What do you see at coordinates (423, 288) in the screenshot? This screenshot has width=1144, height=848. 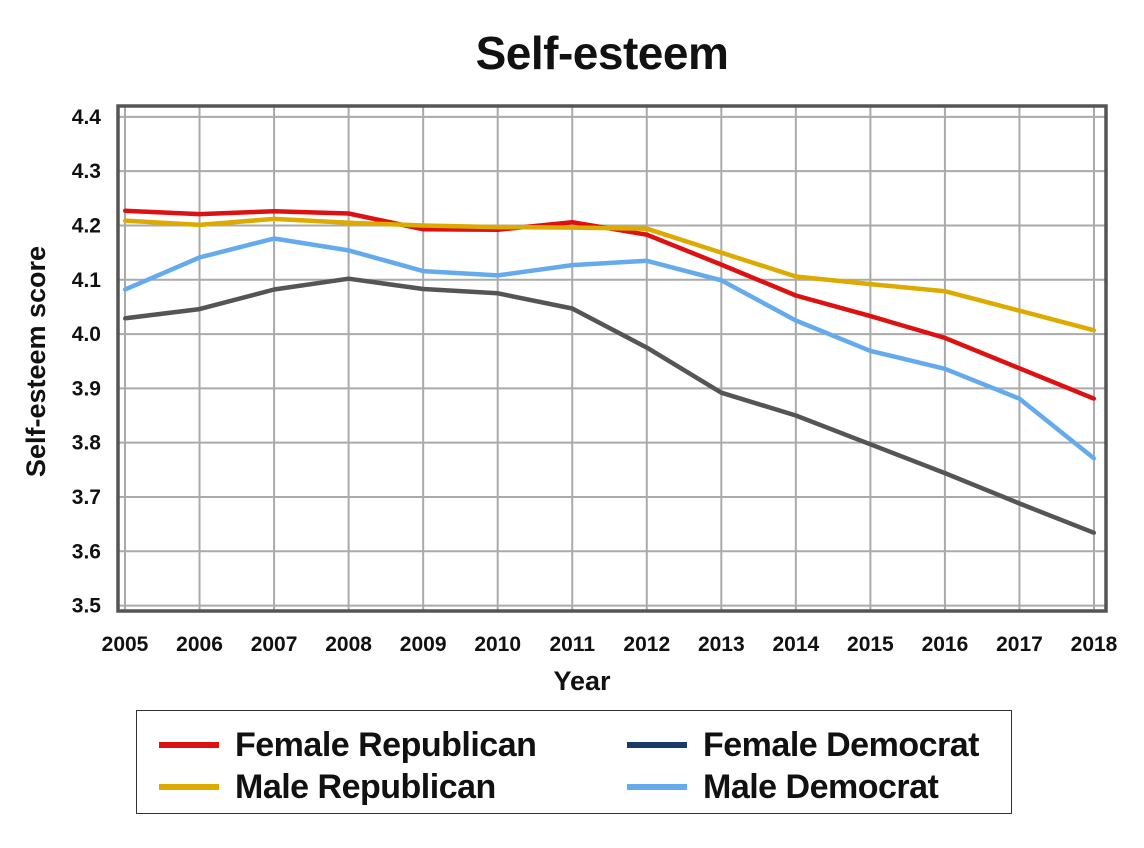 I see `data-point-female-democrat-2009` at bounding box center [423, 288].